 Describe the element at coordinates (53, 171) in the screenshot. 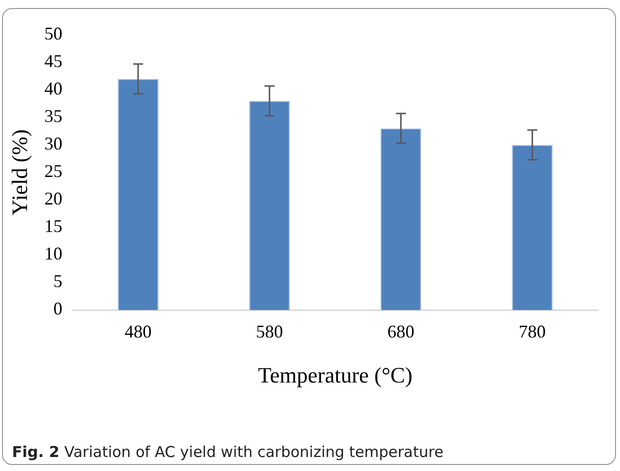

I see `y-tick-label: 25` at that location.